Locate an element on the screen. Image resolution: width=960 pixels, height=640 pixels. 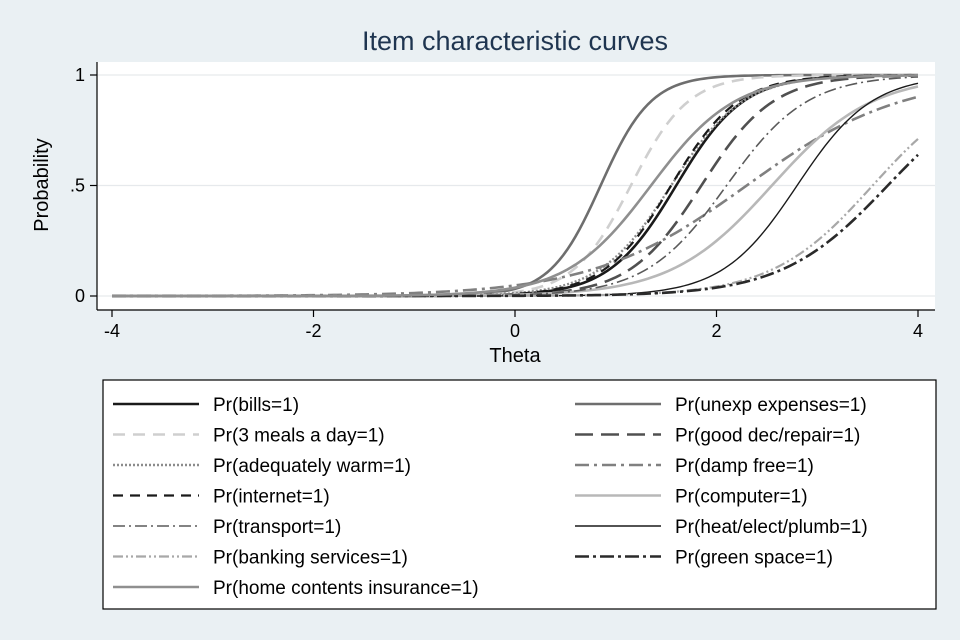
legend-label-bills: Pr(bills=1) is located at coordinates (256, 405).